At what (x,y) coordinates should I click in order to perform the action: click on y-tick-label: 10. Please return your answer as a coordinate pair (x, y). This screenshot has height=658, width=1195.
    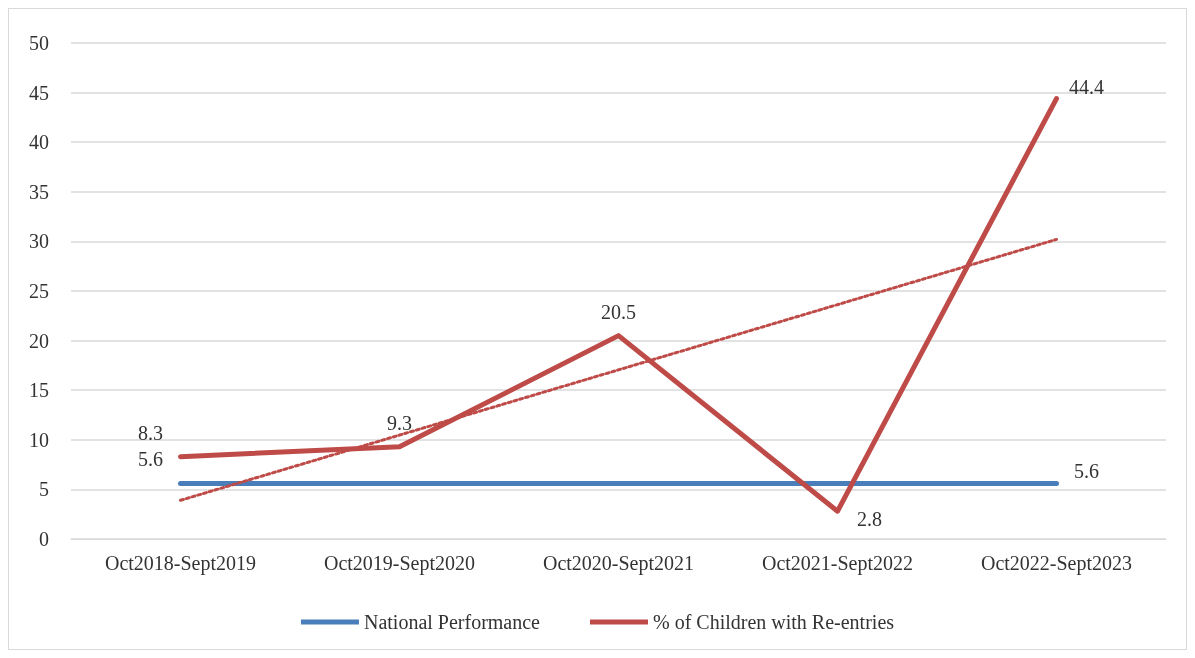
    Looking at the image, I should click on (39, 439).